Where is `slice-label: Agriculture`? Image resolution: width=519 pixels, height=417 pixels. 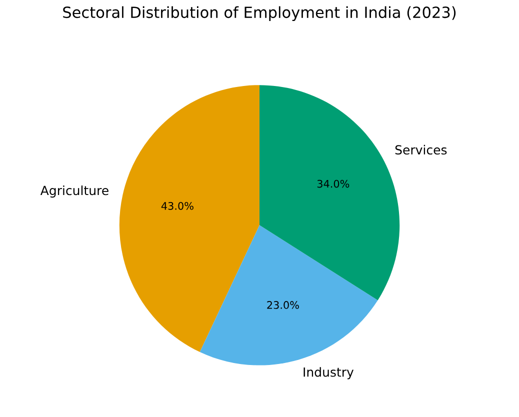 slice-label: Agriculture is located at coordinates (74, 192).